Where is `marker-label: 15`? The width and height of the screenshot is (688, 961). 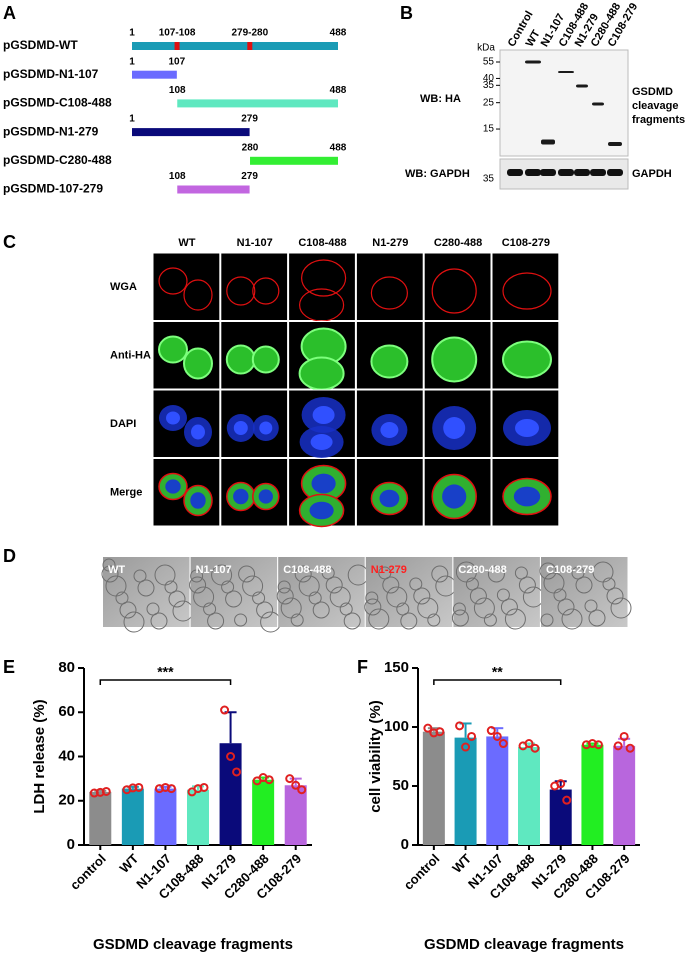 marker-label: 15 is located at coordinates (489, 129).